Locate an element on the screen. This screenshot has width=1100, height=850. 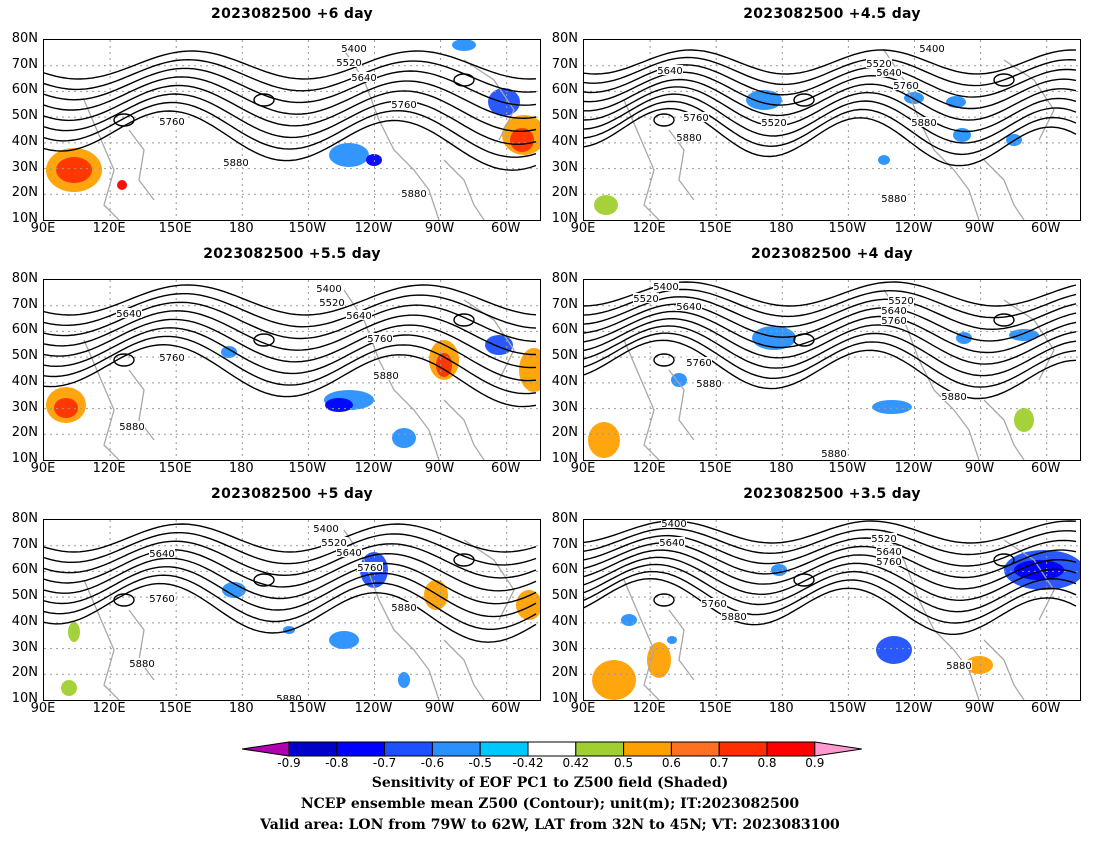
lon-tick-label: 120W is located at coordinates (373, 468).